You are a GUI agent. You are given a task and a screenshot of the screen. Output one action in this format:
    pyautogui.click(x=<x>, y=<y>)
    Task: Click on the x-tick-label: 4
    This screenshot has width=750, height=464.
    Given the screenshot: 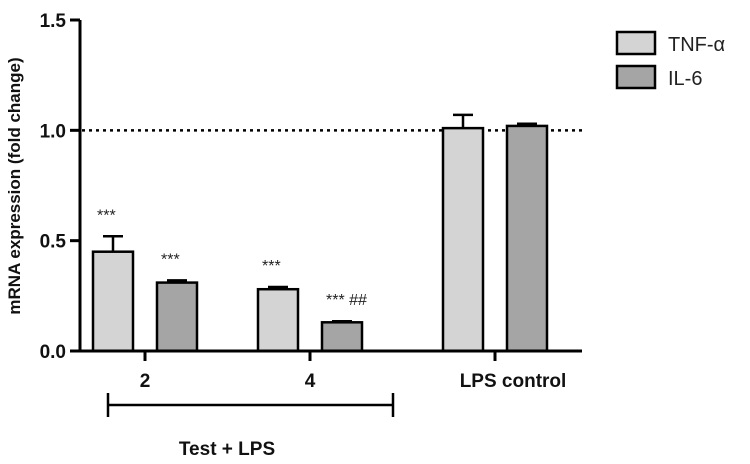 What is the action you would take?
    pyautogui.click(x=310, y=381)
    